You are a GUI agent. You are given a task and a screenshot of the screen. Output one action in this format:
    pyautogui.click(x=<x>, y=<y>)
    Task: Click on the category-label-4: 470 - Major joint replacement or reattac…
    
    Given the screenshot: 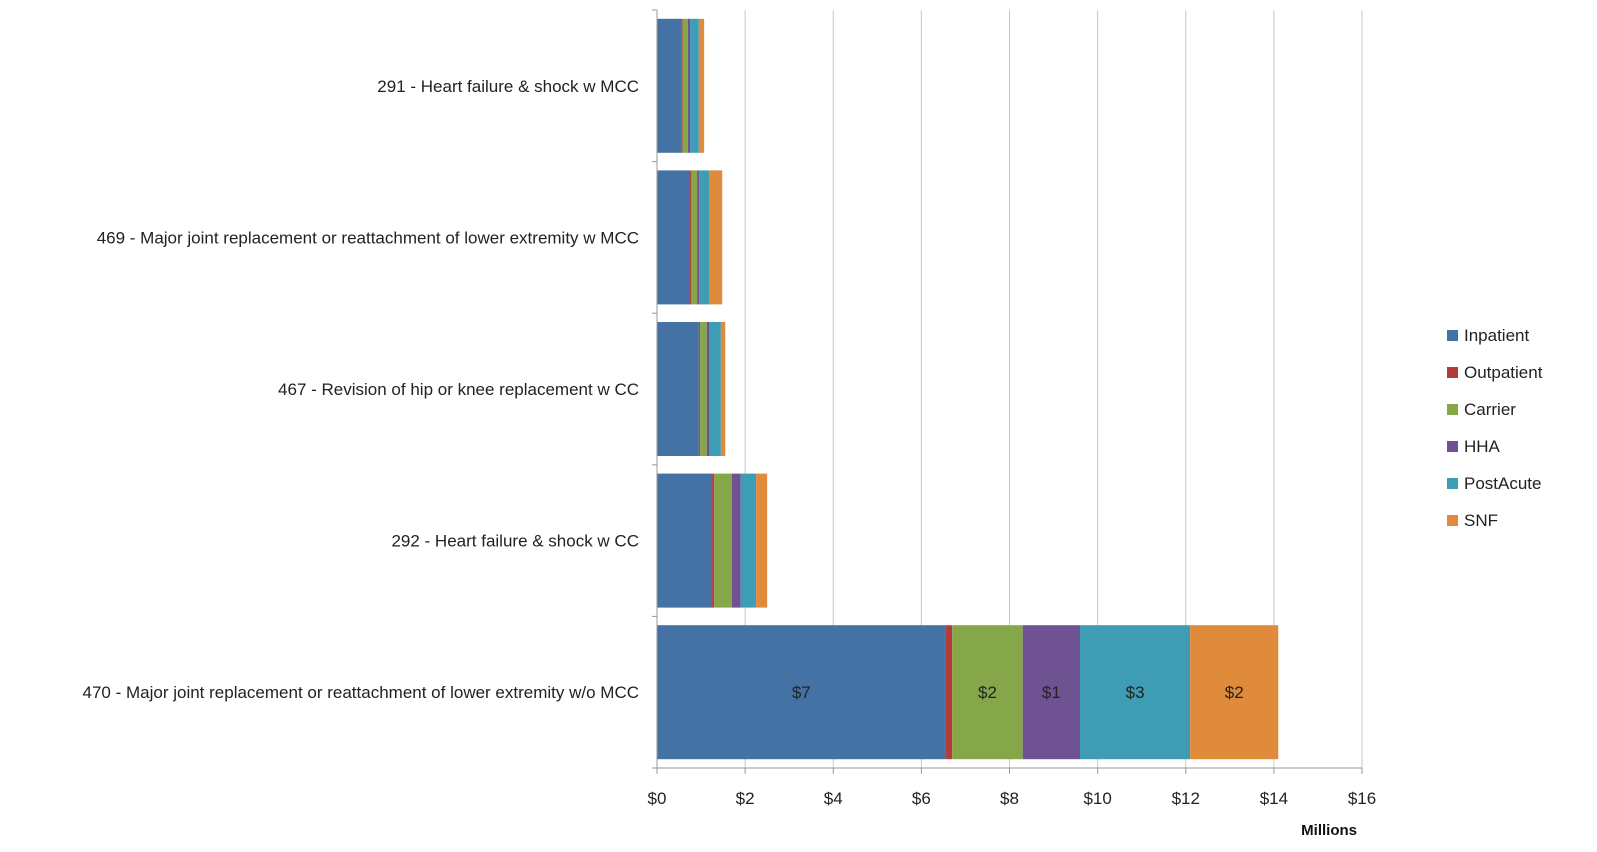 What is the action you would take?
    pyautogui.click(x=361, y=692)
    